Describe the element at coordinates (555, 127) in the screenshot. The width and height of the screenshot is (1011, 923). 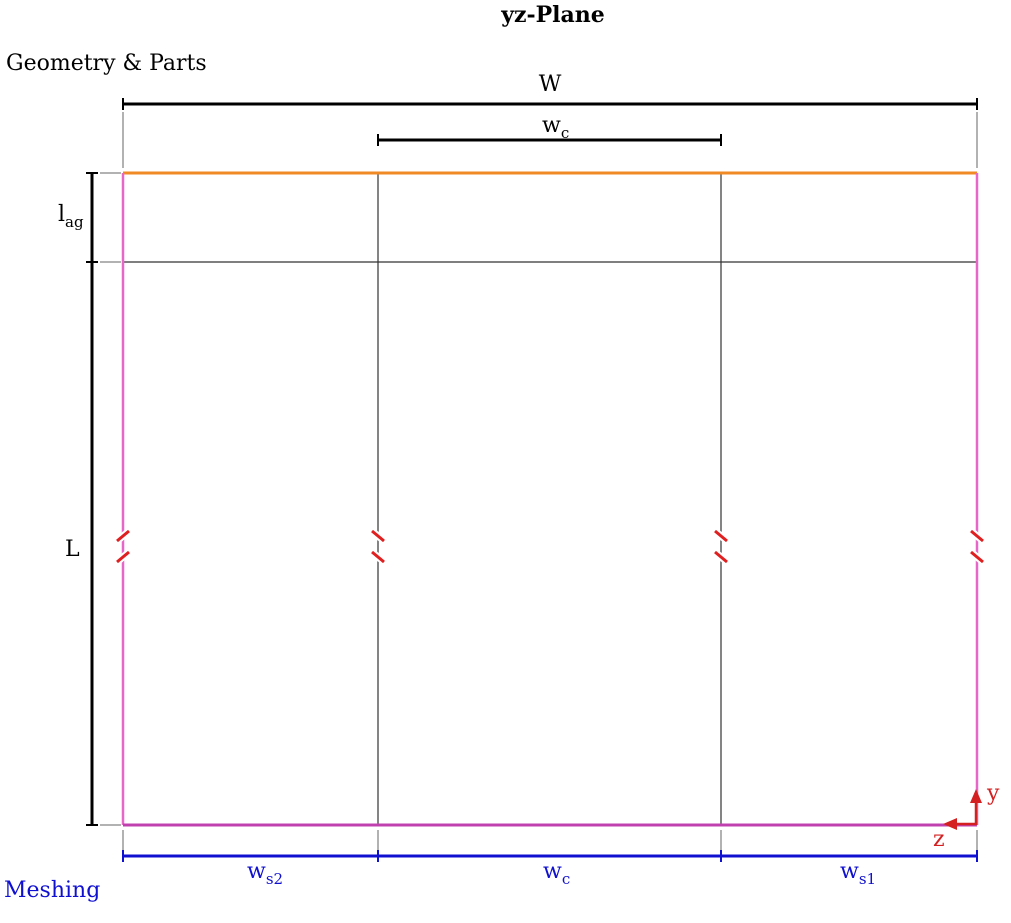
I see `center-width-label: wc` at that location.